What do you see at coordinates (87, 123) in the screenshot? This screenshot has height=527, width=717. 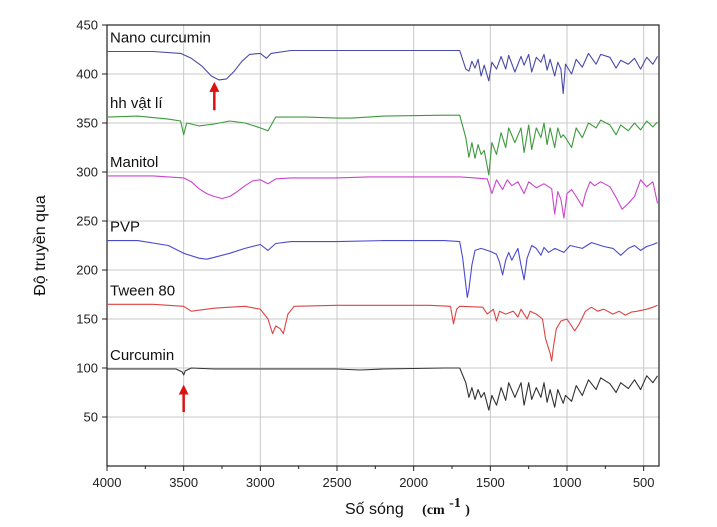 I see `y-tick-label: 350` at bounding box center [87, 123].